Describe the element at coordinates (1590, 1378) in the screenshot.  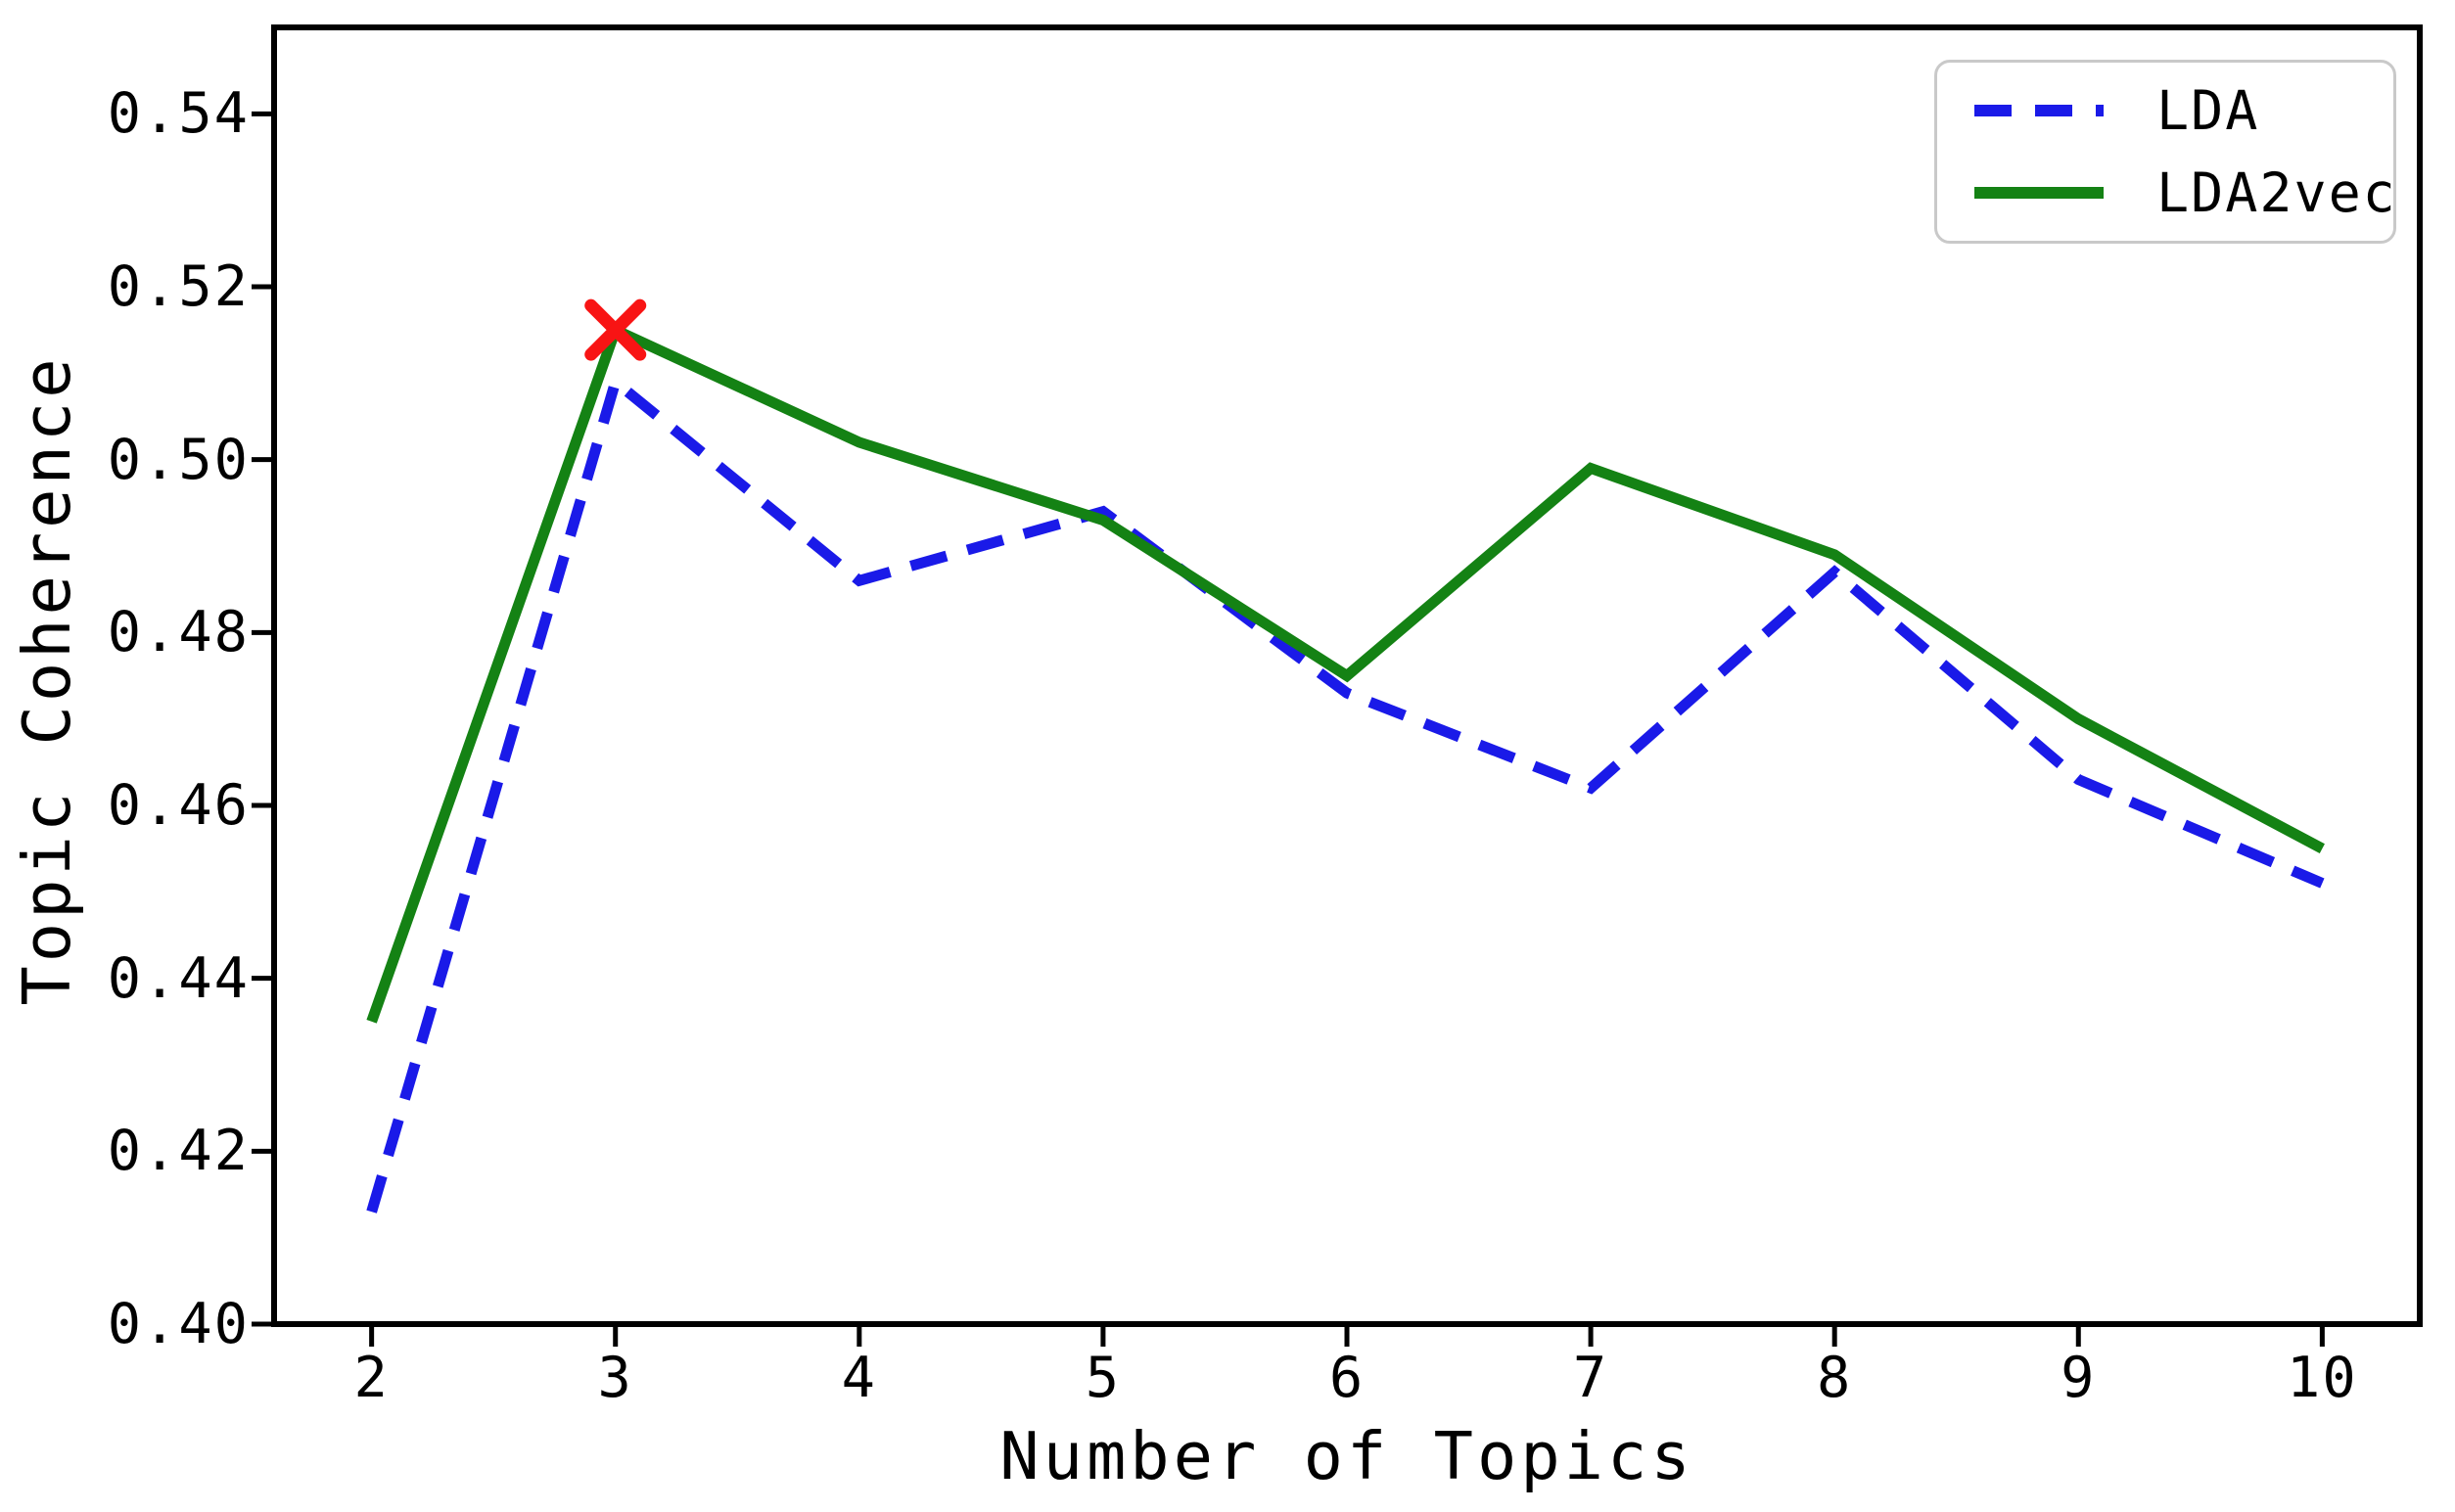
I see `x-tick-label: 7` at that location.